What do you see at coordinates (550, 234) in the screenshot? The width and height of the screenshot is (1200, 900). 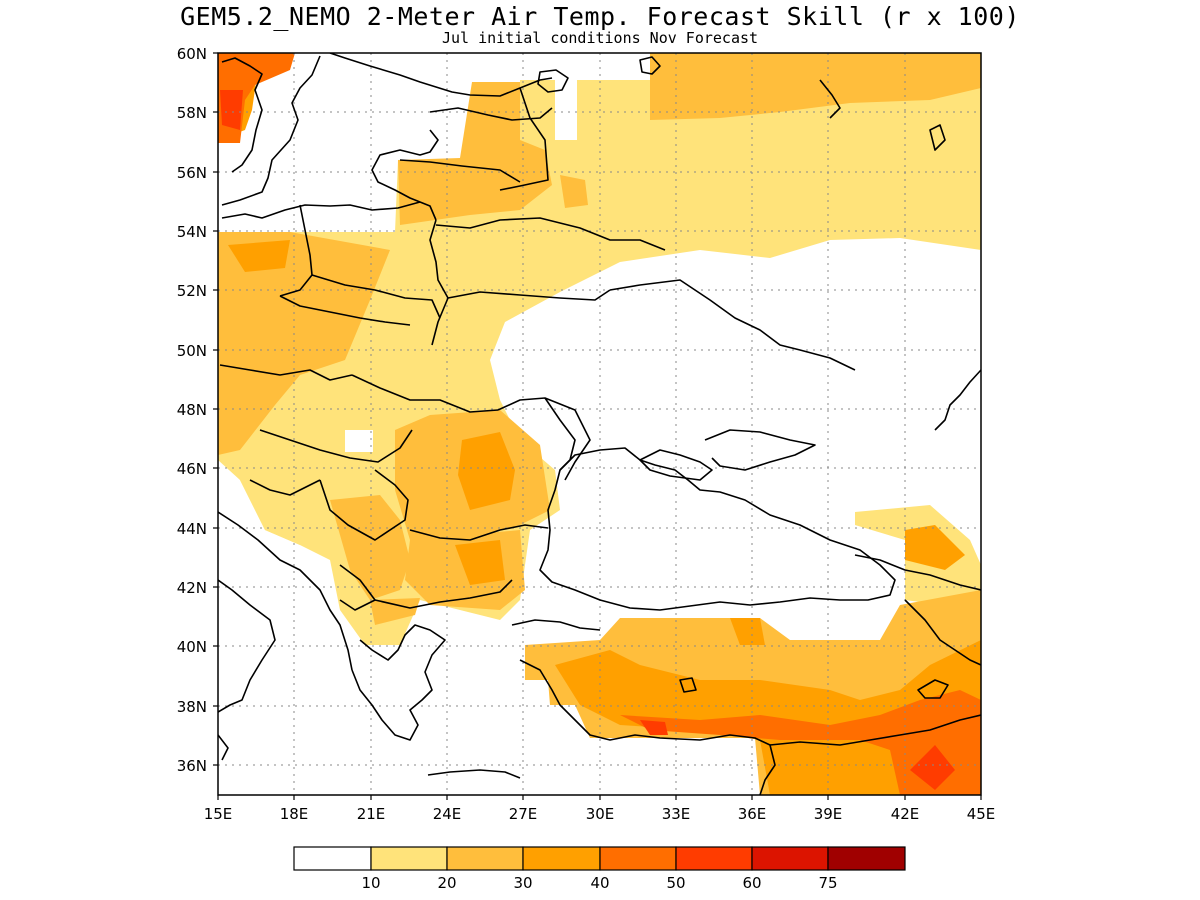 I see `border-belarus` at bounding box center [550, 234].